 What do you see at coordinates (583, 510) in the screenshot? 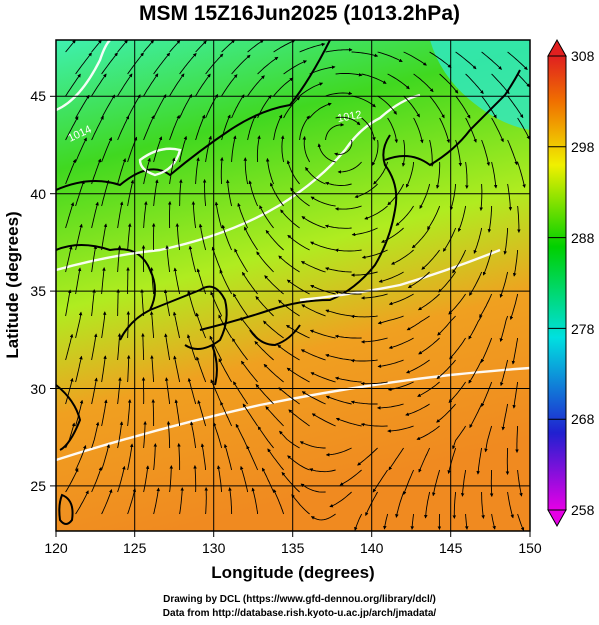
I see `colorbar-label-258: 258` at bounding box center [583, 510].